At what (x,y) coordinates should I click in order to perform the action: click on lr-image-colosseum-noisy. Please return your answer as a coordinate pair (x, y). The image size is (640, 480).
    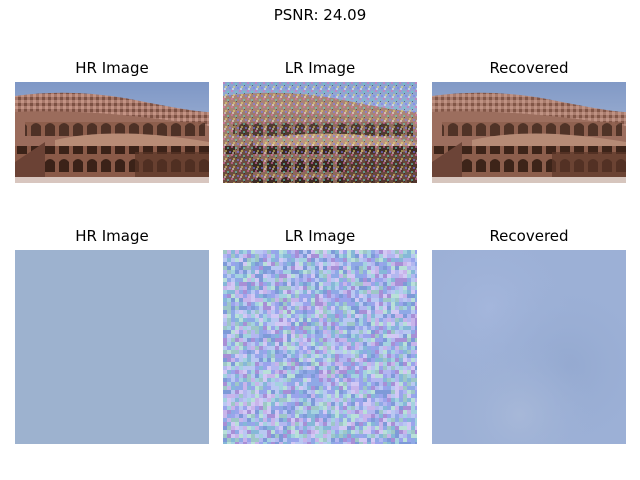
    Looking at the image, I should click on (320, 132).